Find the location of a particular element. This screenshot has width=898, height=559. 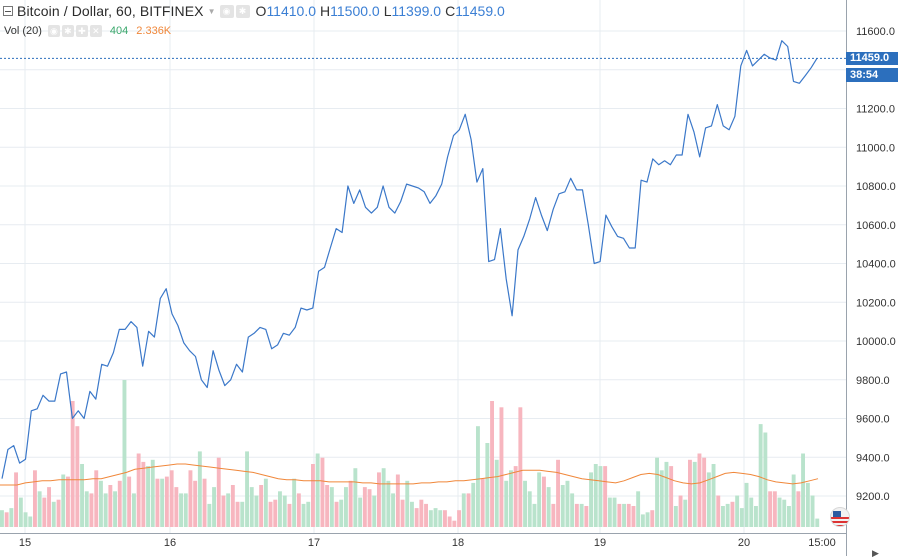

symbol-title: Bitcoin / Dollar, 60, BITFINEX is located at coordinates (110, 11).